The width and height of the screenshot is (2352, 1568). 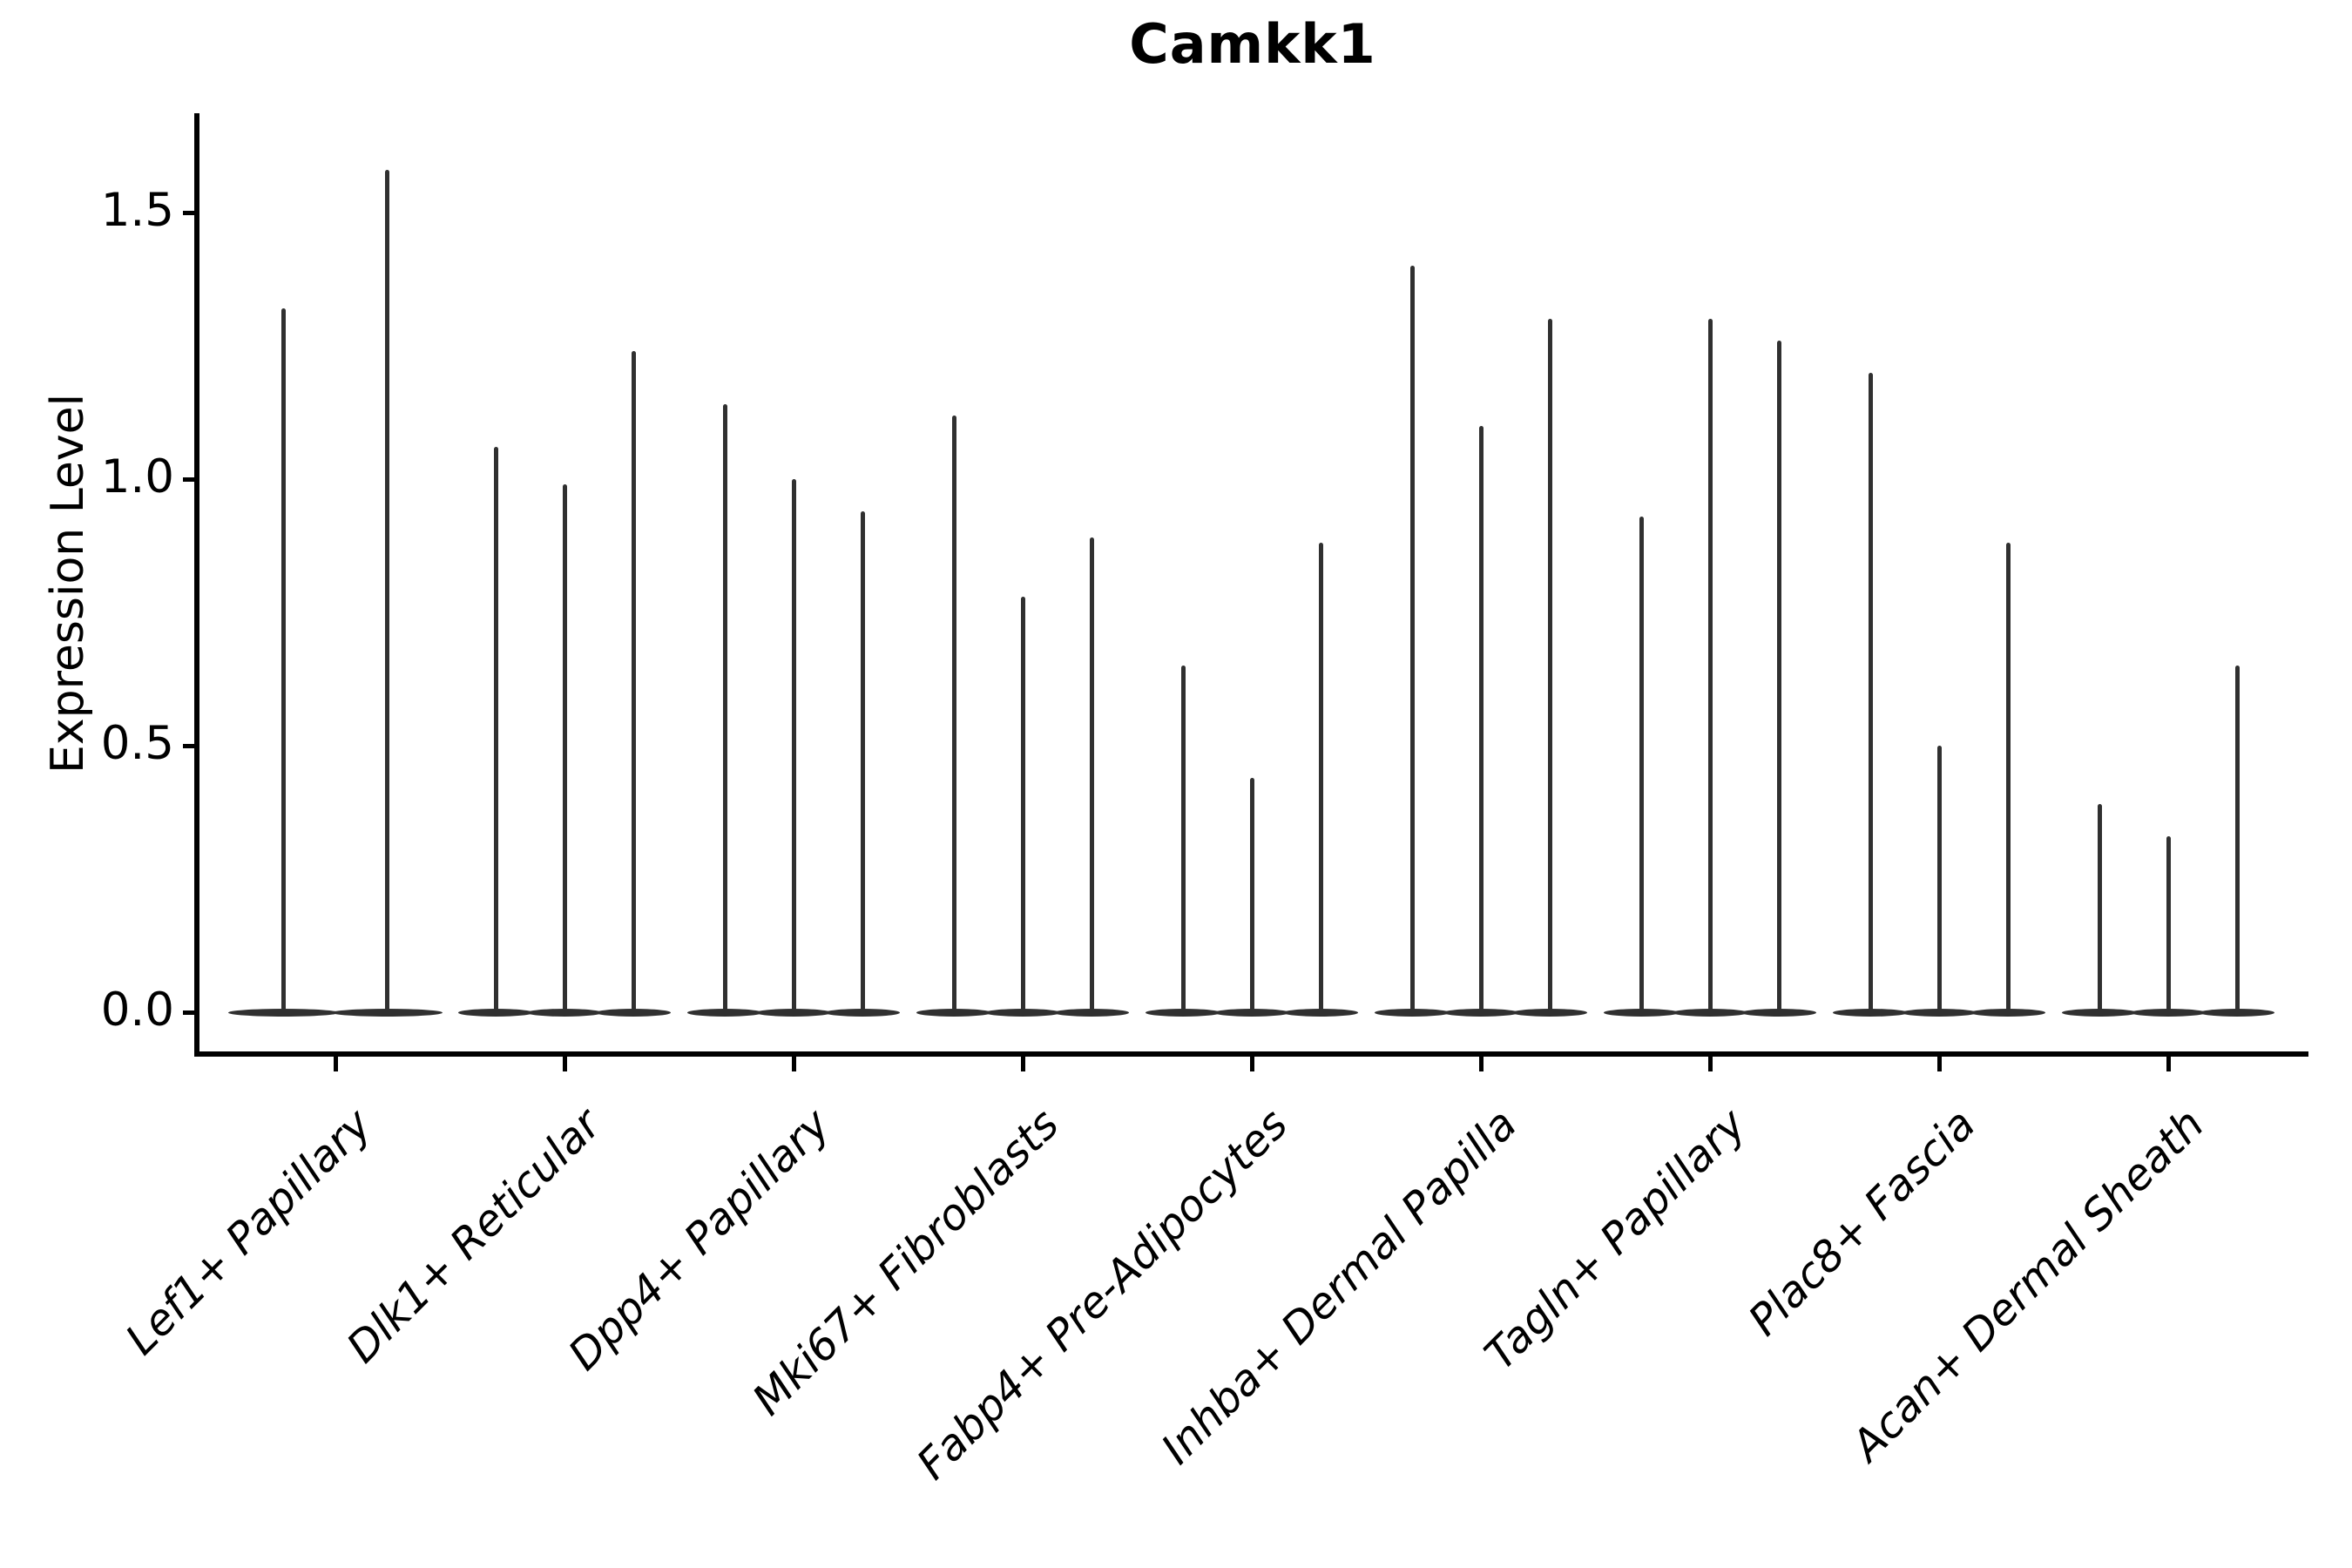 I want to click on chart-title: Camkk1, so click(x=1252, y=44).